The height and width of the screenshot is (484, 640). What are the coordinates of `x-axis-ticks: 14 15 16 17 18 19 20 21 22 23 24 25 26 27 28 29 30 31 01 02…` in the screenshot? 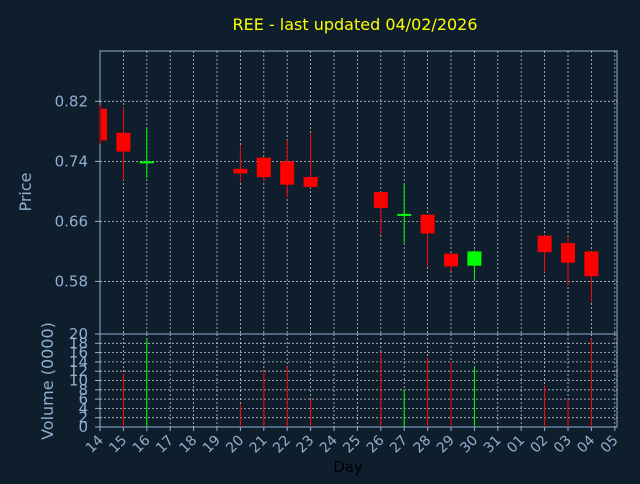 It's located at (352, 441).